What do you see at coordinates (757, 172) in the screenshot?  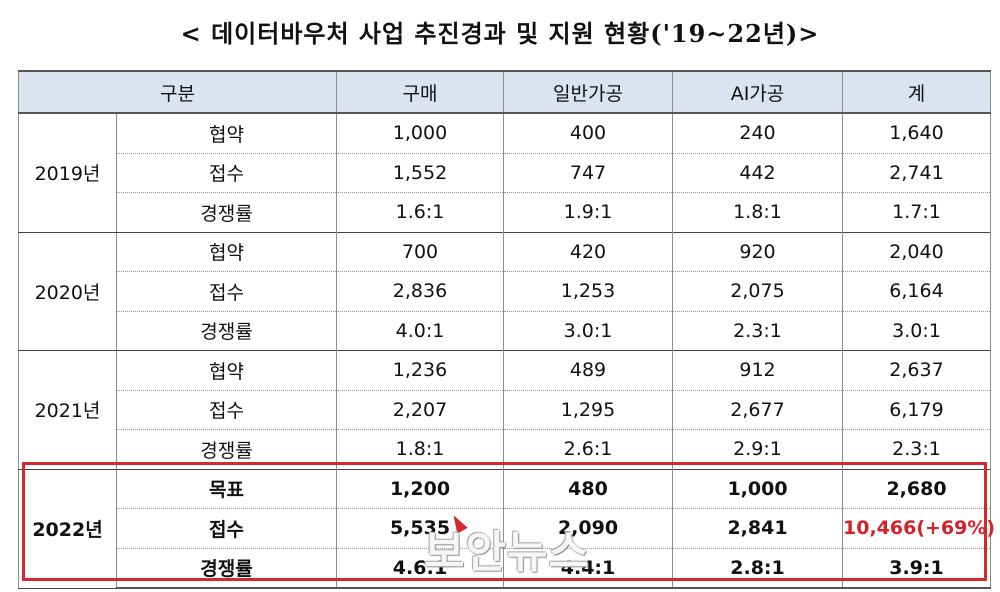 I see `value-cell: 442` at bounding box center [757, 172].